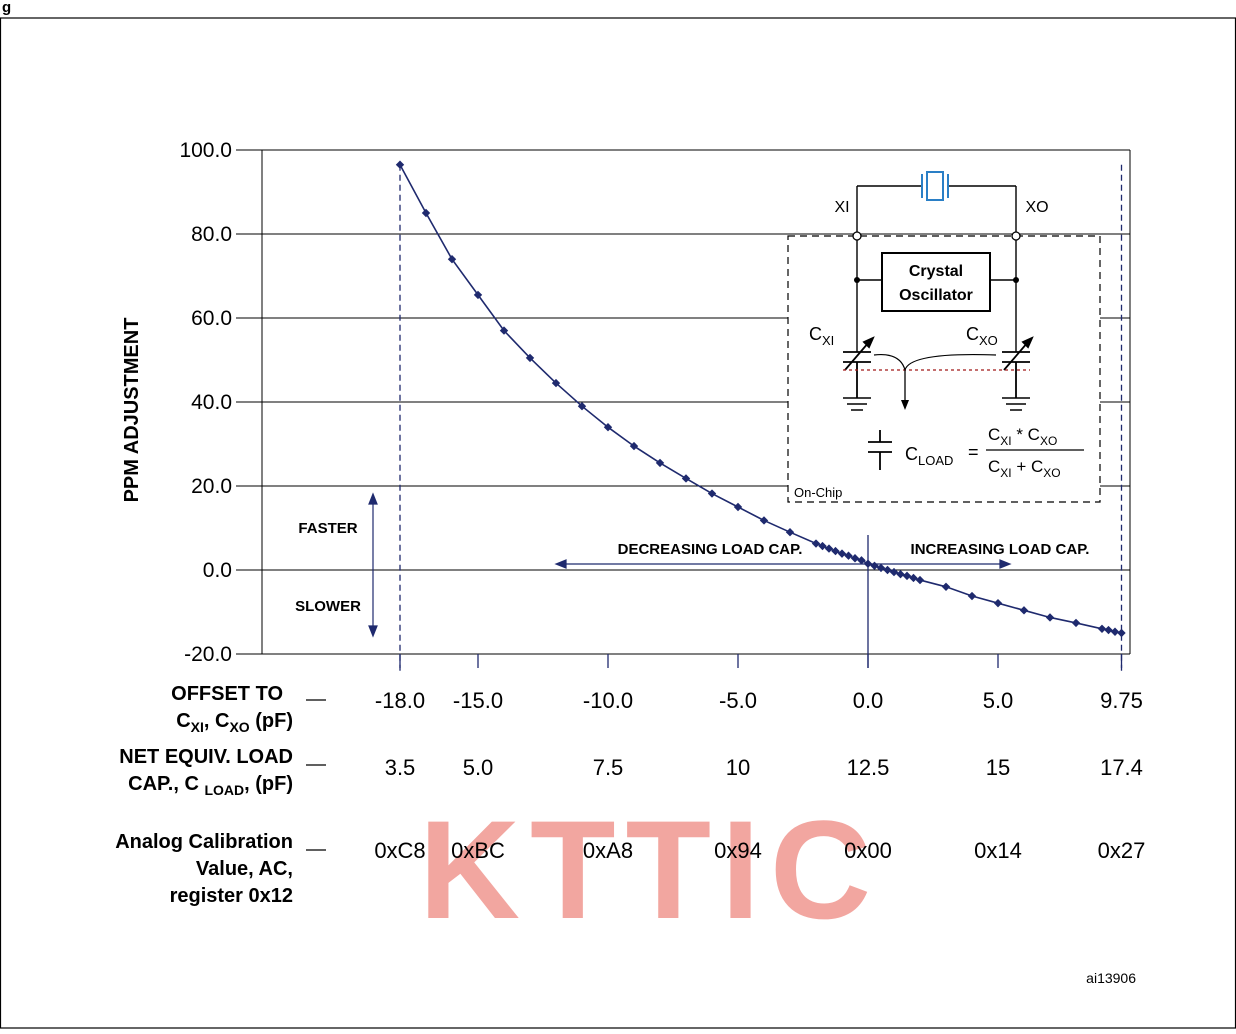  What do you see at coordinates (936, 282) in the screenshot?
I see `crystal-oscillator-box` at bounding box center [936, 282].